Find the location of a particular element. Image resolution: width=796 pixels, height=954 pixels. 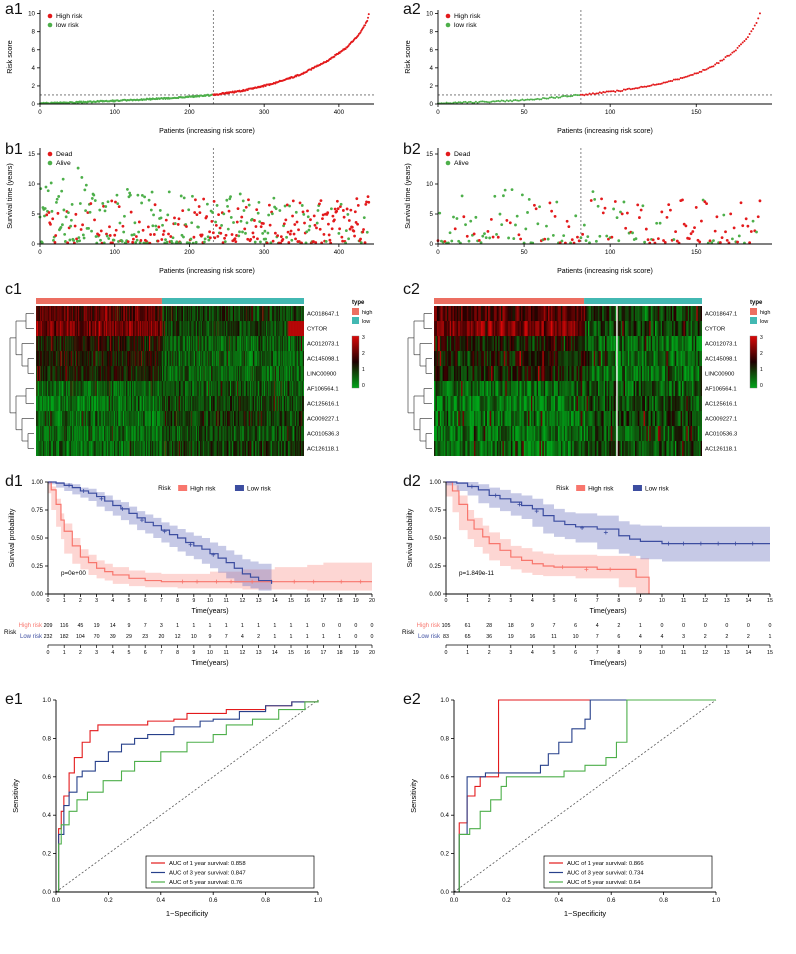

svg-text: AUC of 3 year survival: 0.734 is located at coordinates (605, 874).